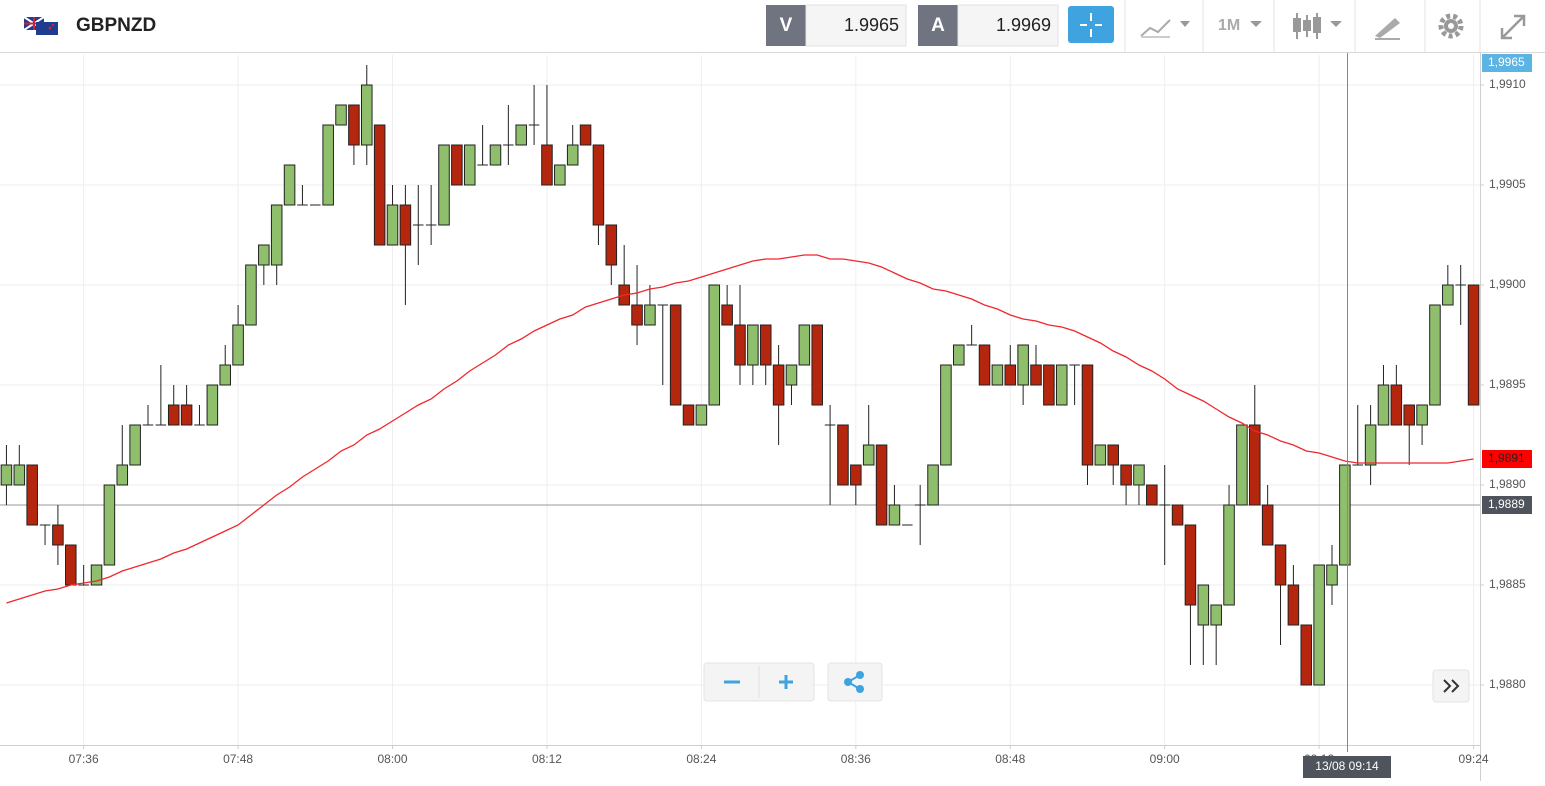 This screenshot has width=1545, height=786. What do you see at coordinates (1506, 458) in the screenshot?
I see `ma-tag: 1,9891` at bounding box center [1506, 458].